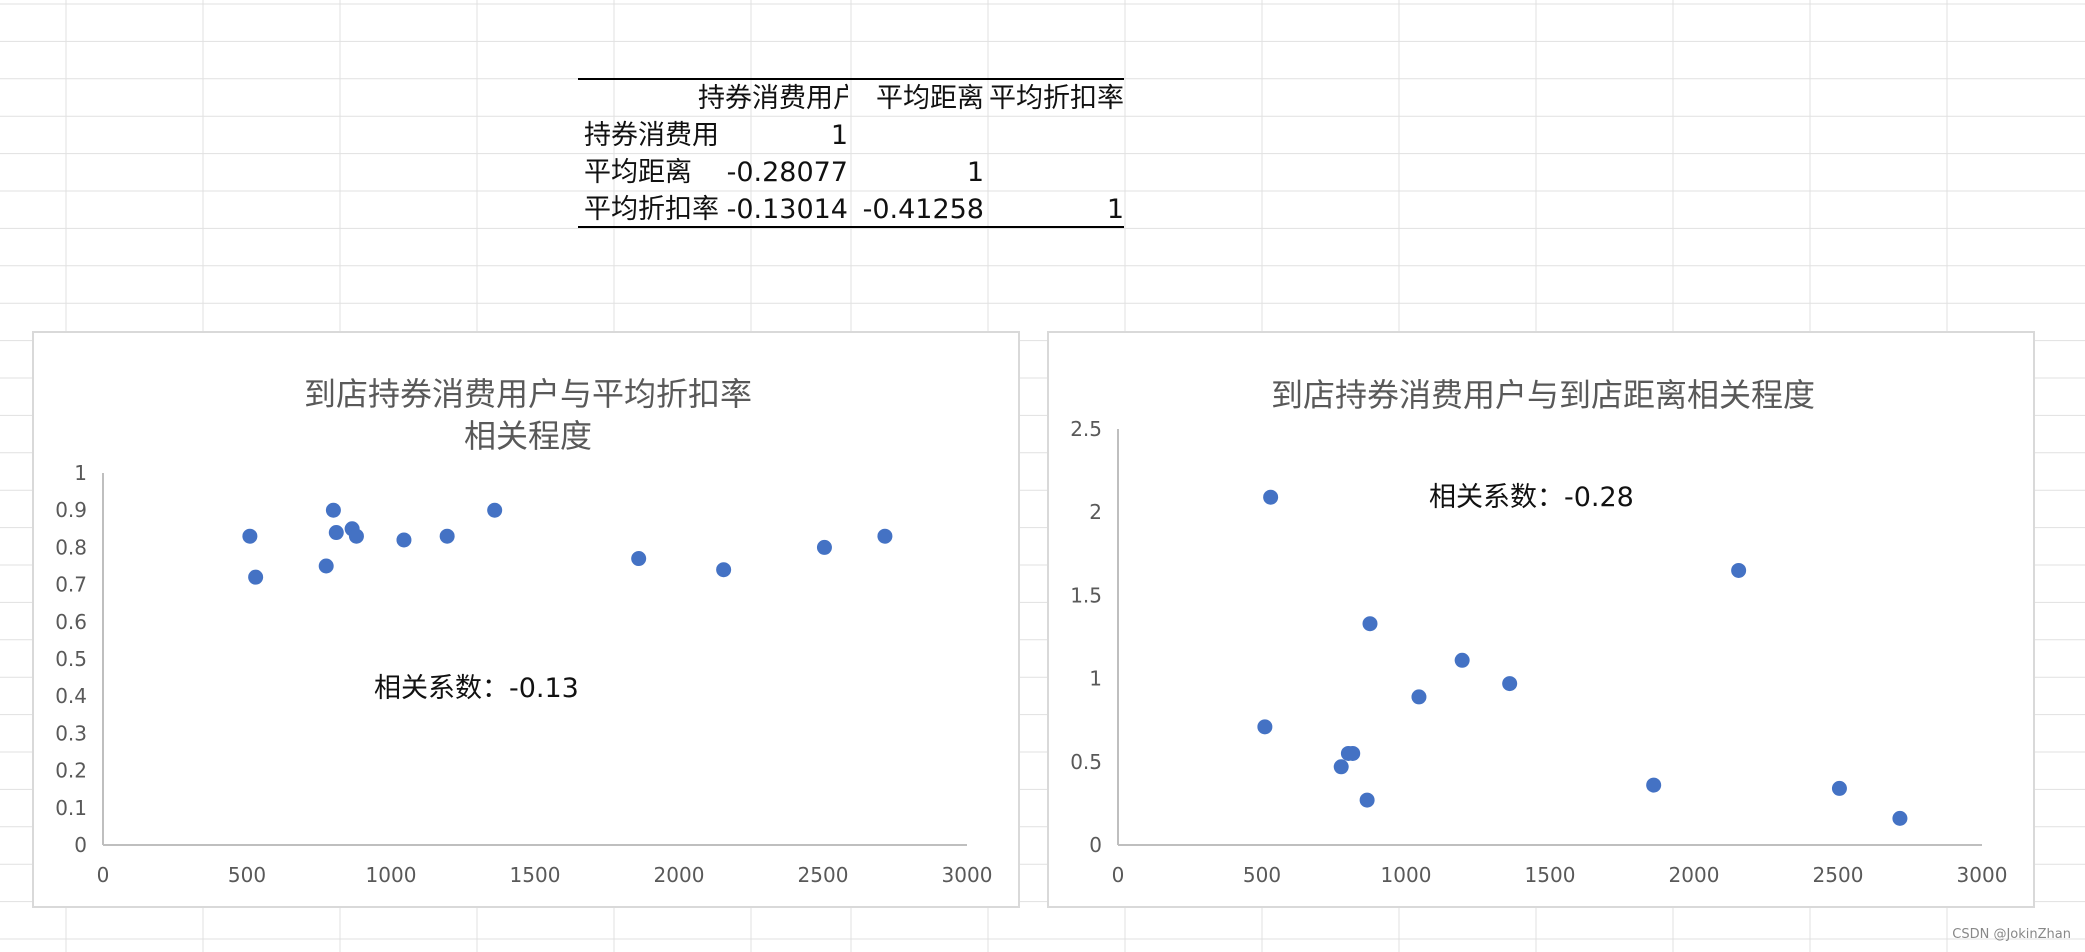 This screenshot has height=952, width=2085. What do you see at coordinates (651, 135) in the screenshot?
I see `table-row-label-users: 持券消费用户` at bounding box center [651, 135].